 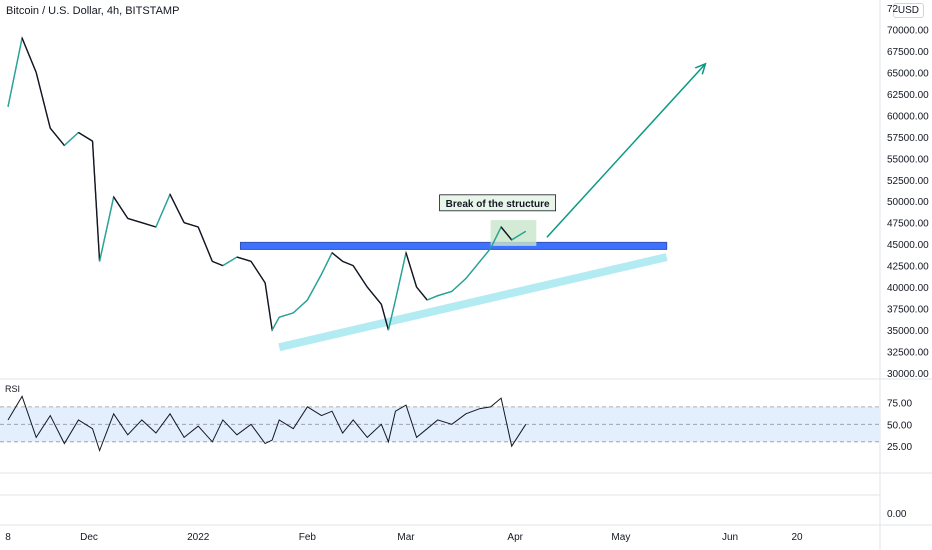 What do you see at coordinates (908, 10) in the screenshot?
I see `currency-badge: USD` at bounding box center [908, 10].